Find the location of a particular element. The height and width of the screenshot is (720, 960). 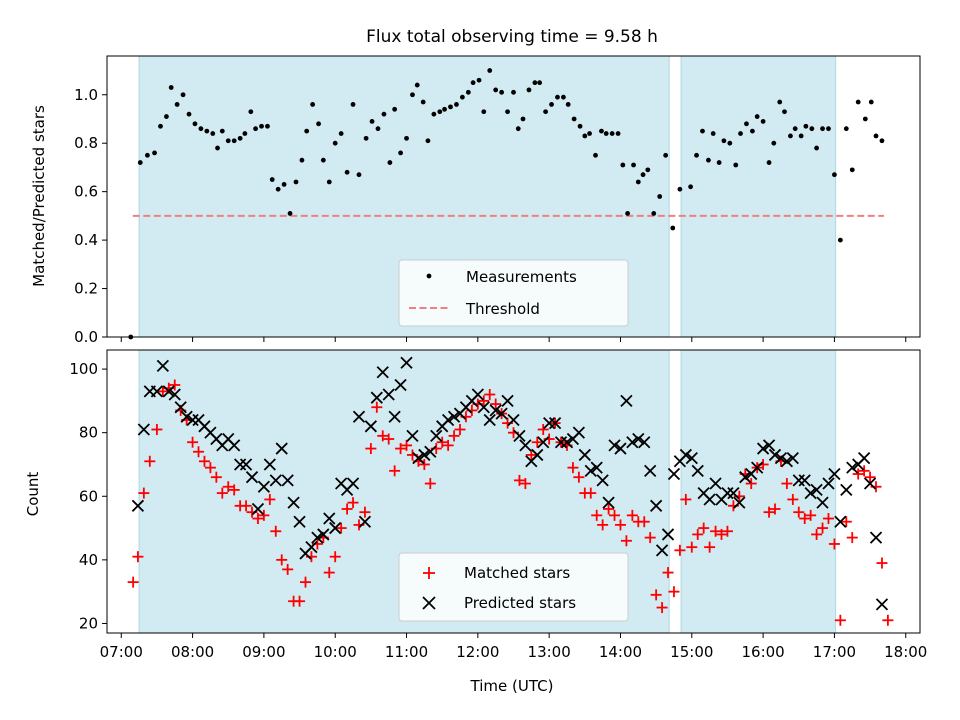

bottom-legend: Matched stars Predicted stars is located at coordinates (513, 587).